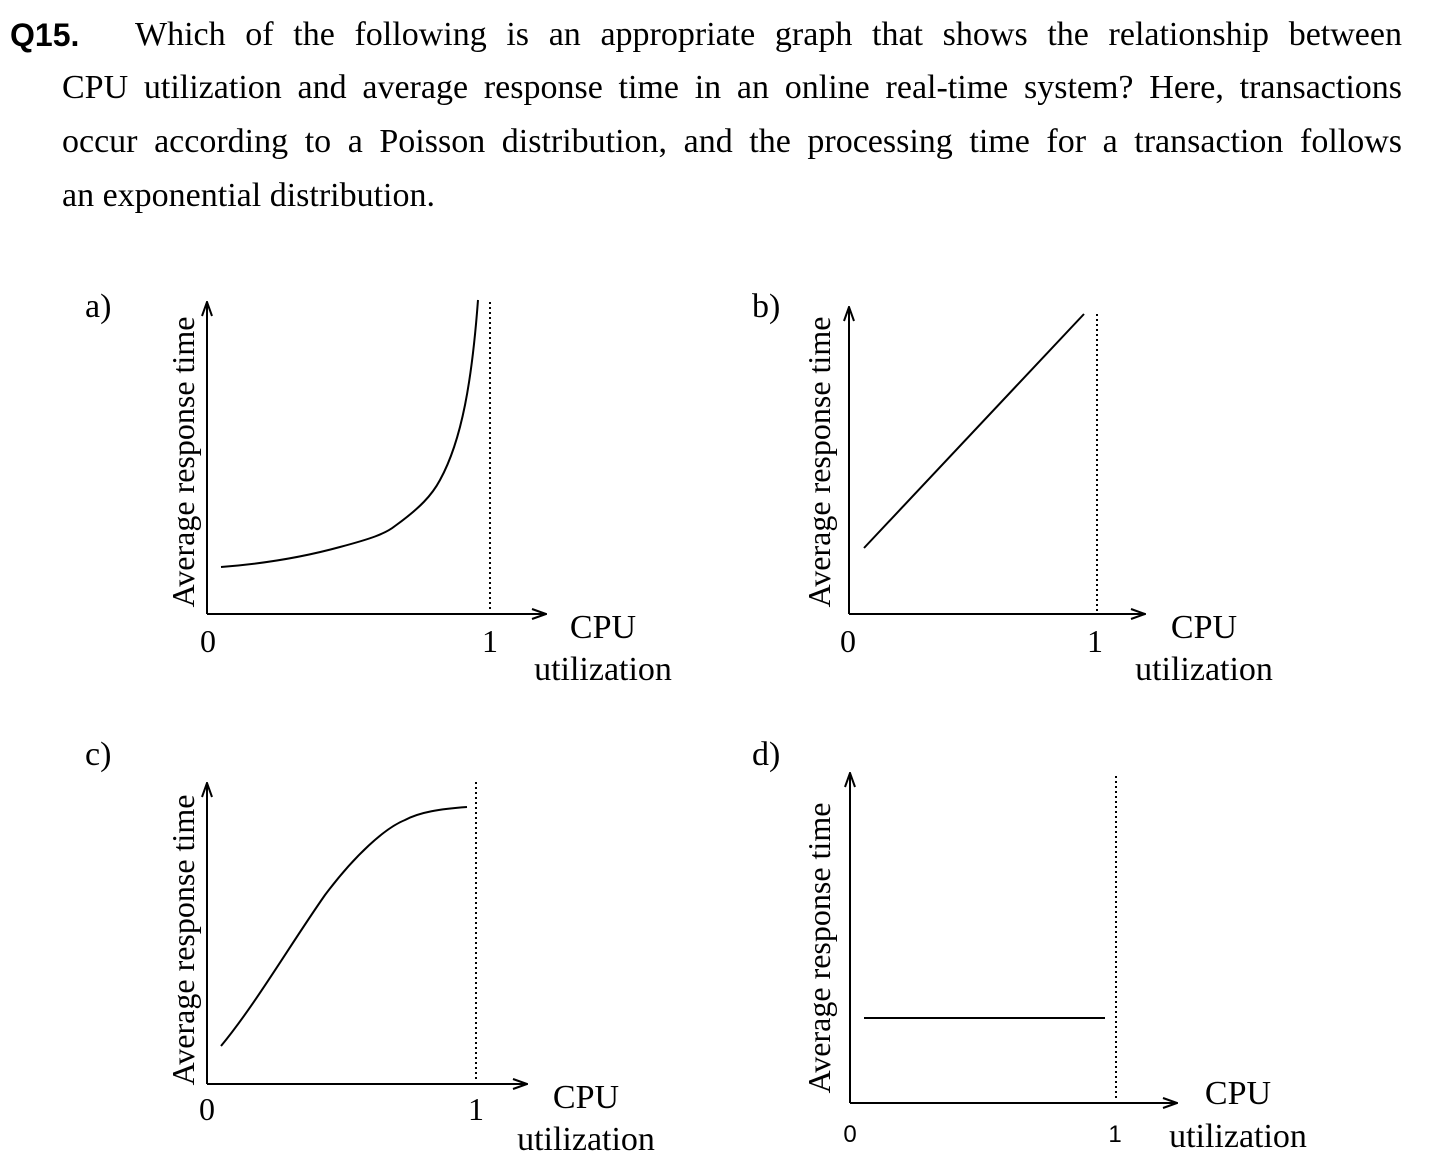  Describe the element at coordinates (248, 195) in the screenshot. I see `question-line-4: an exponential distribution.` at that location.